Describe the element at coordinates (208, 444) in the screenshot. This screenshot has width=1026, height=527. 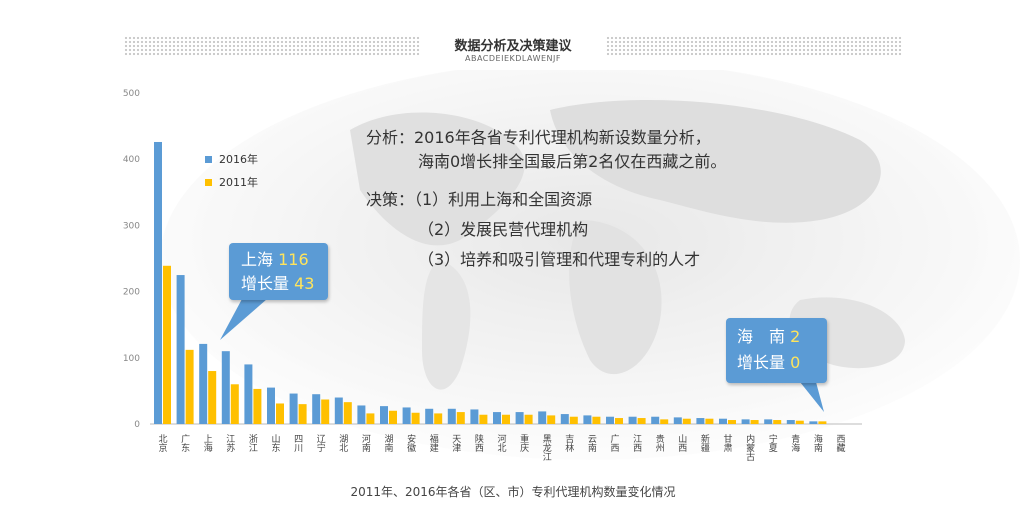
I see `x-tick-label: 上海` at that location.